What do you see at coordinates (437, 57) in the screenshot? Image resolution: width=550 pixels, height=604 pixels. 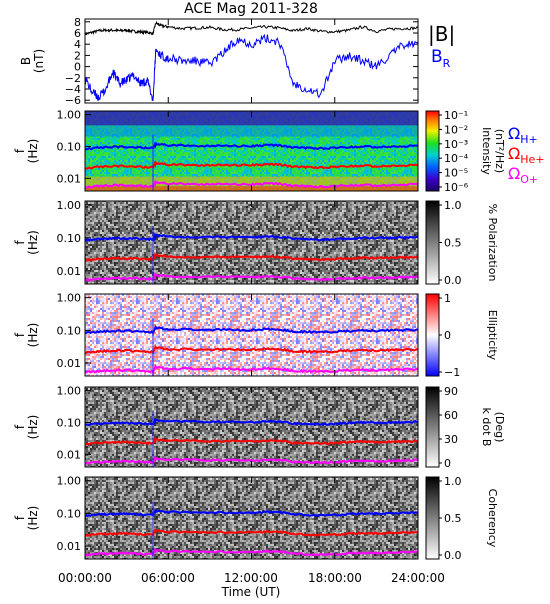 I see `legend-b-radial-main: B` at bounding box center [437, 57].